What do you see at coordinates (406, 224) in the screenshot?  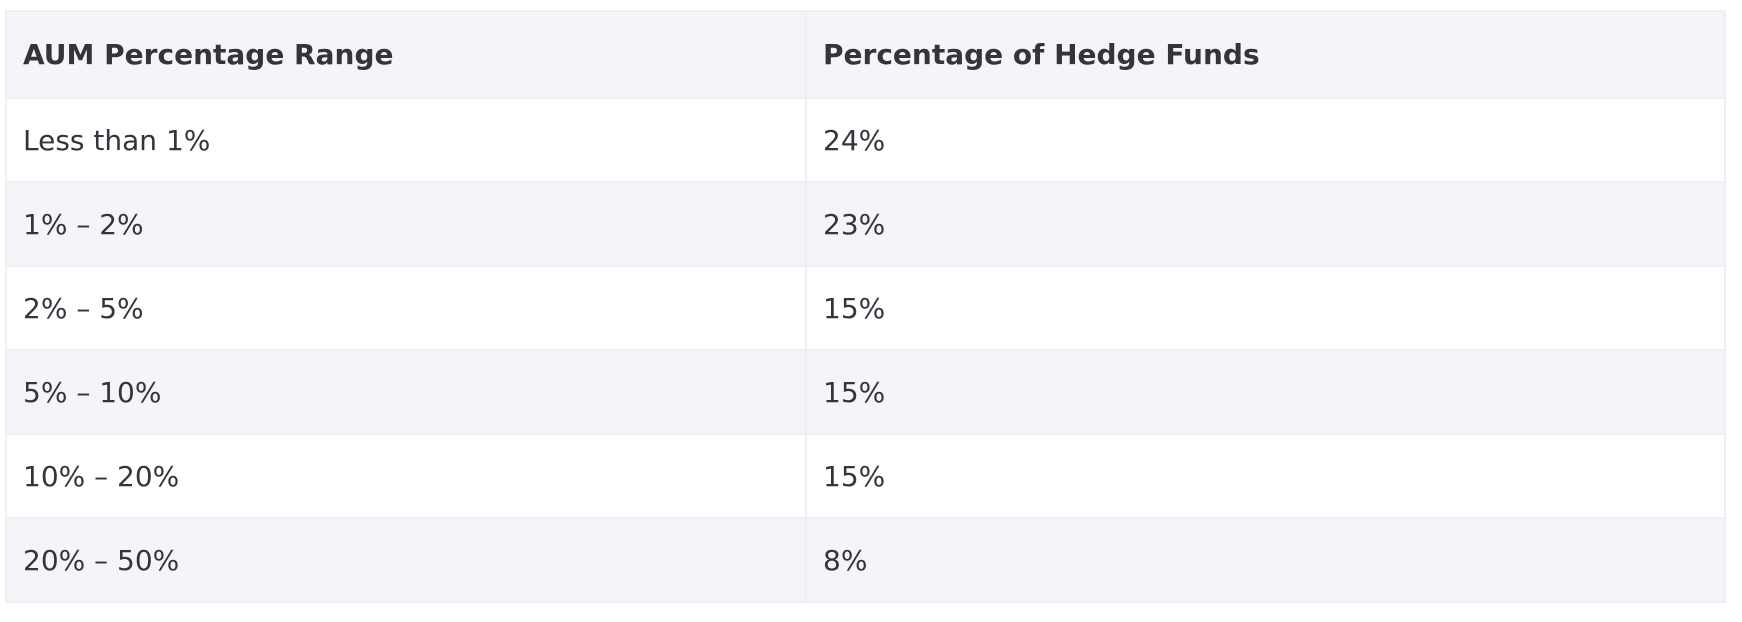 I see `table-cell: 1% – 2%` at bounding box center [406, 224].